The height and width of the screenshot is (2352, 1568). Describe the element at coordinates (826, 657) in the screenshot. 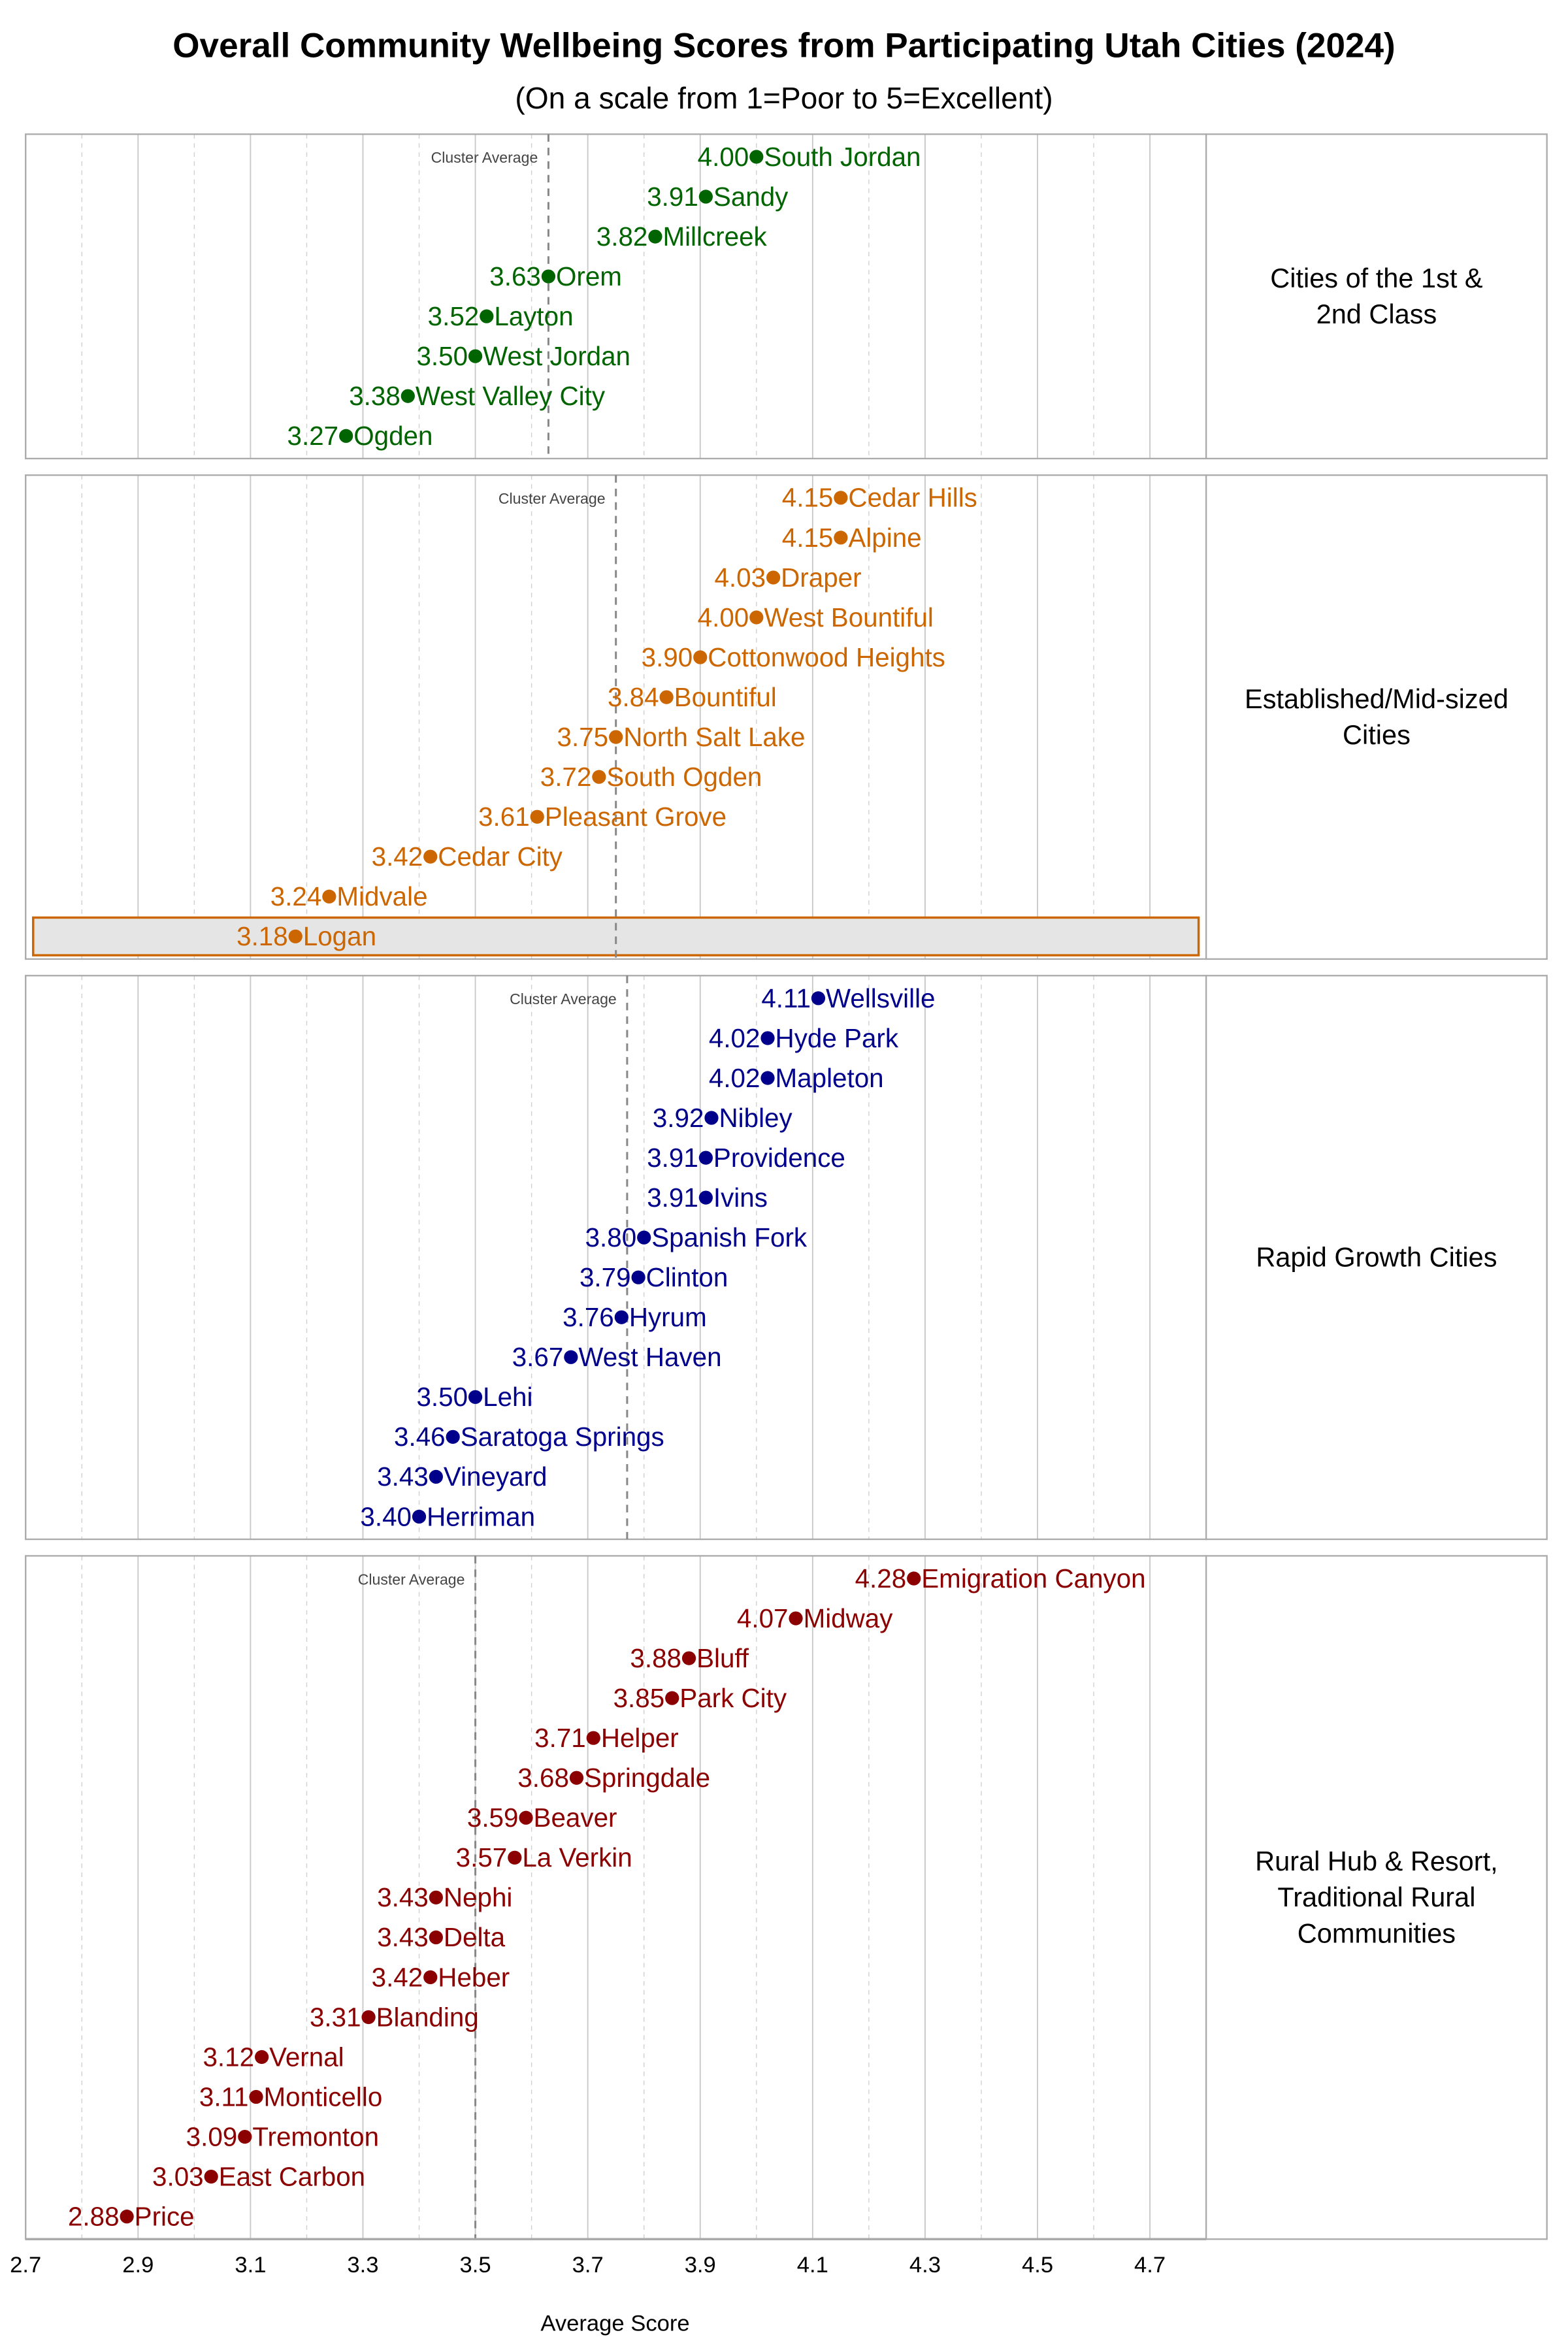

I see `city-label: Cottonwood Heights` at that location.